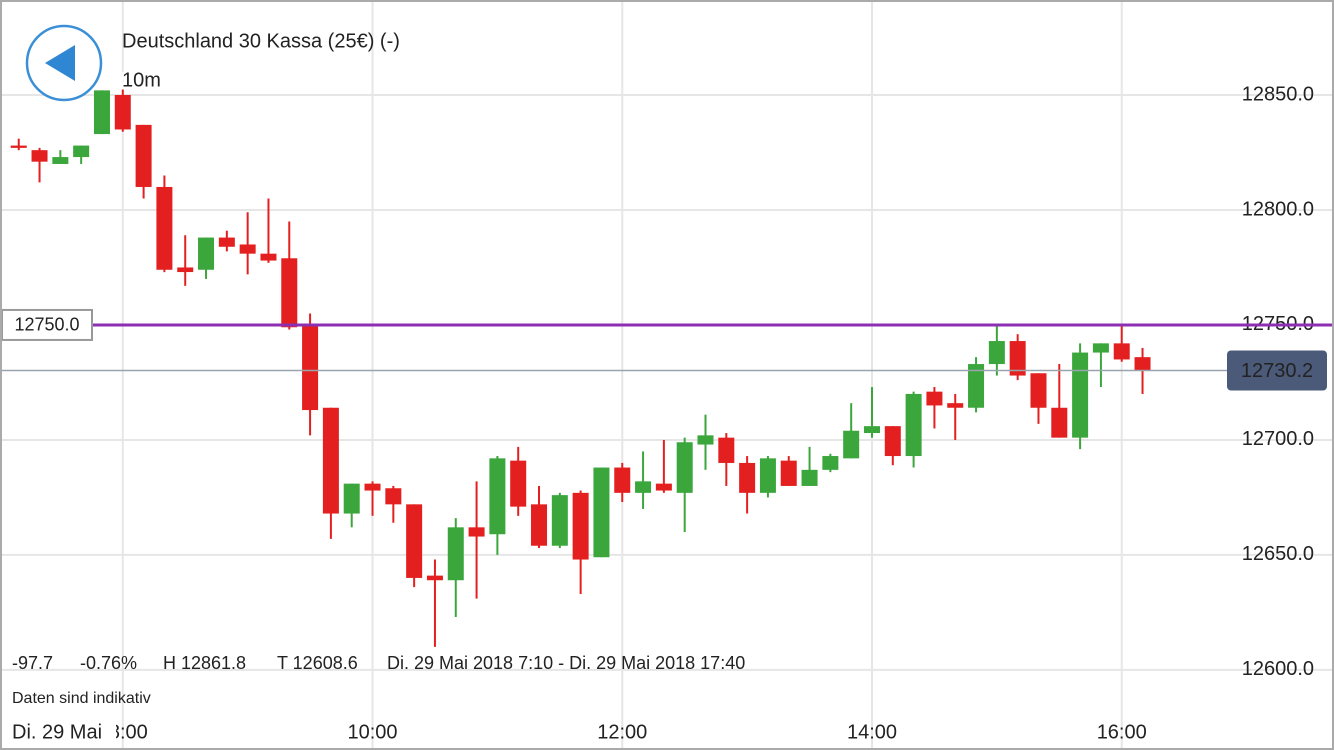  I want to click on x-tick-label: 16:00, so click(1122, 732).